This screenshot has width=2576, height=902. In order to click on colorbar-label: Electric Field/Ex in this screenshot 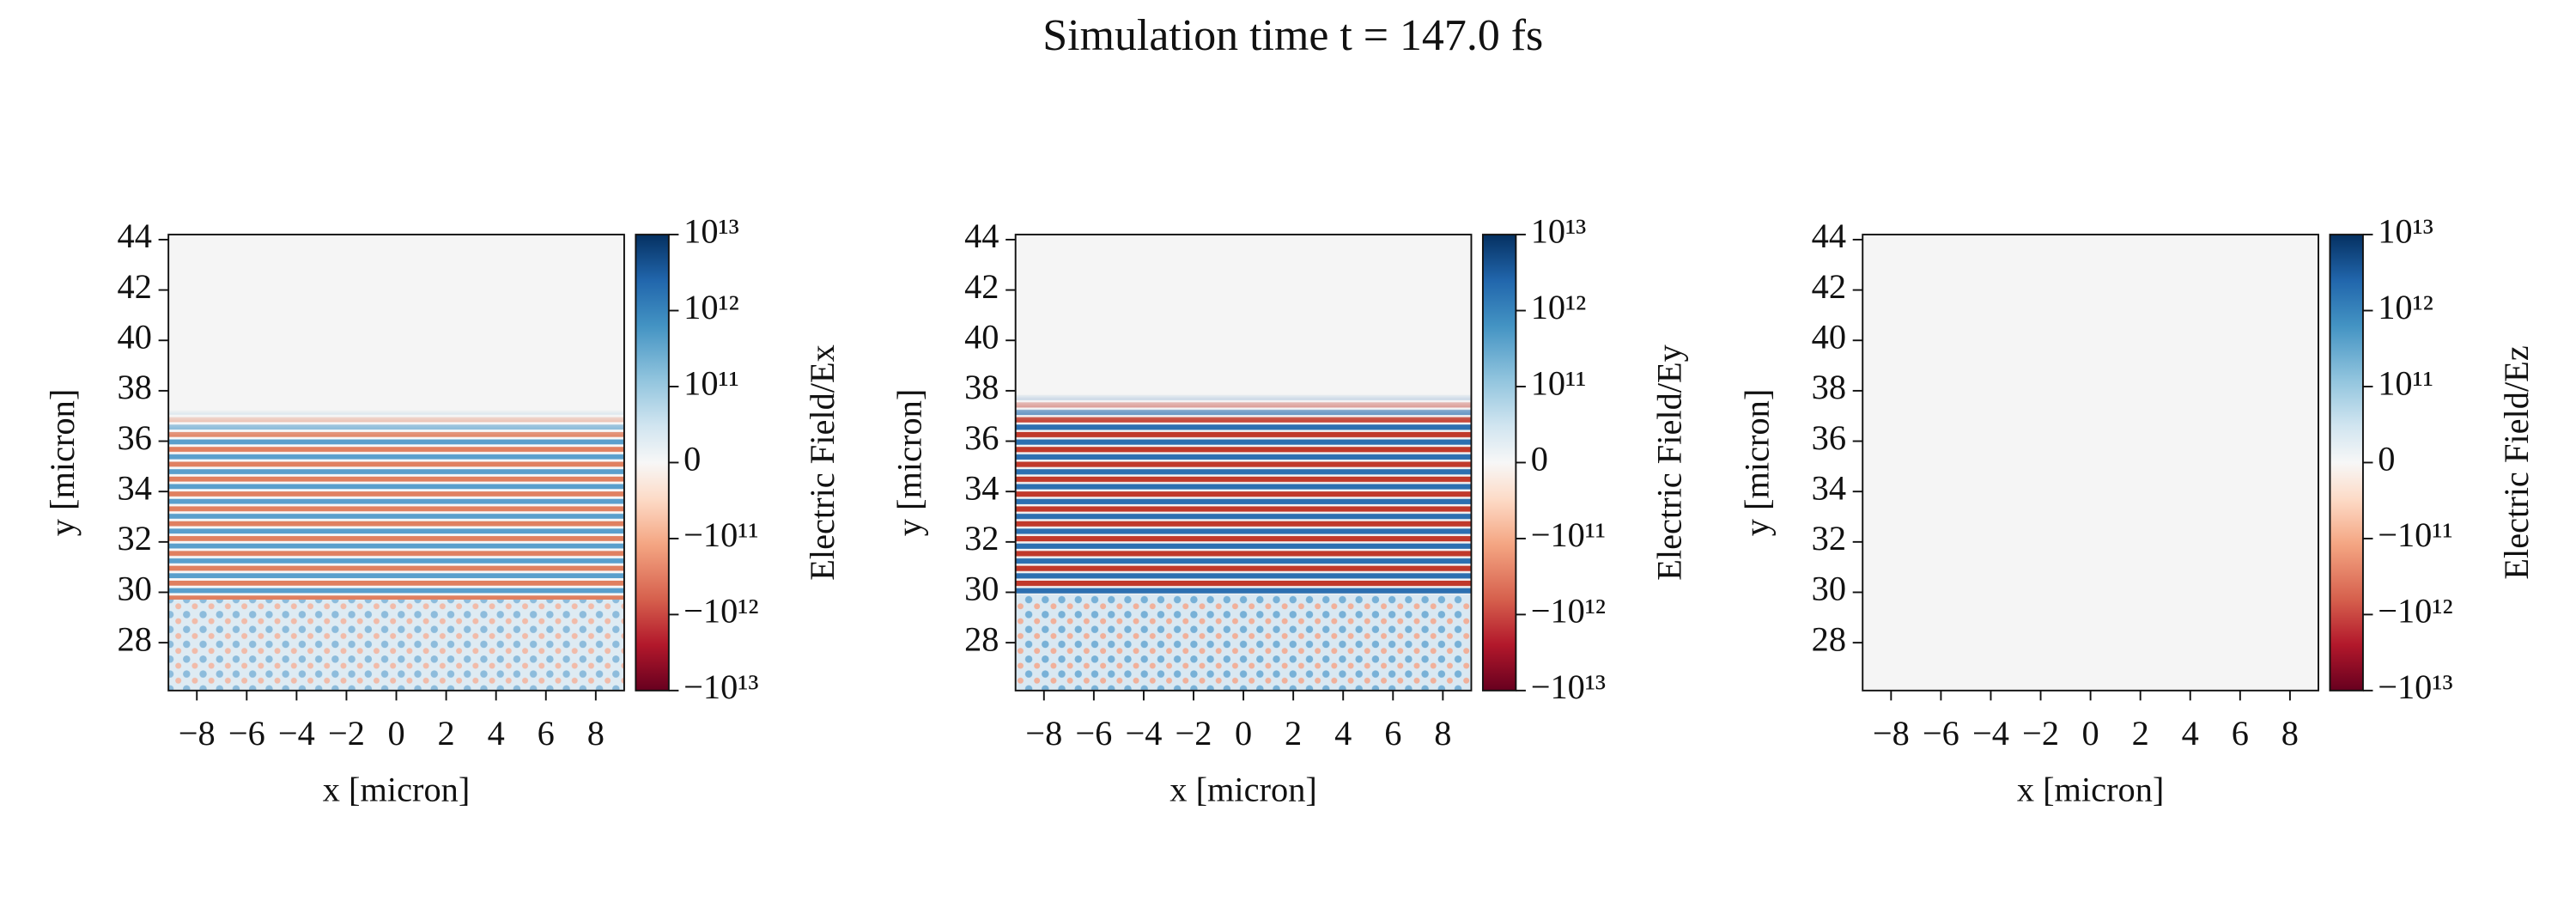, I will do `click(822, 462)`.